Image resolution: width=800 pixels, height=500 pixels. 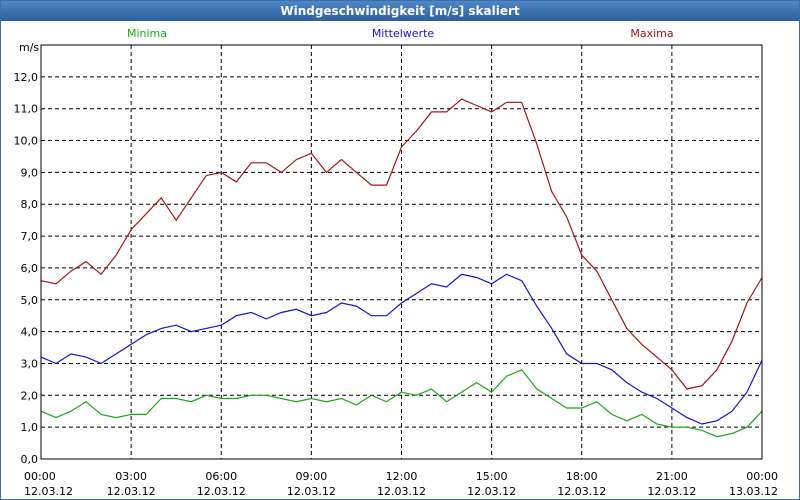 What do you see at coordinates (402, 476) in the screenshot?
I see `x-tick-time: 12:00` at bounding box center [402, 476].